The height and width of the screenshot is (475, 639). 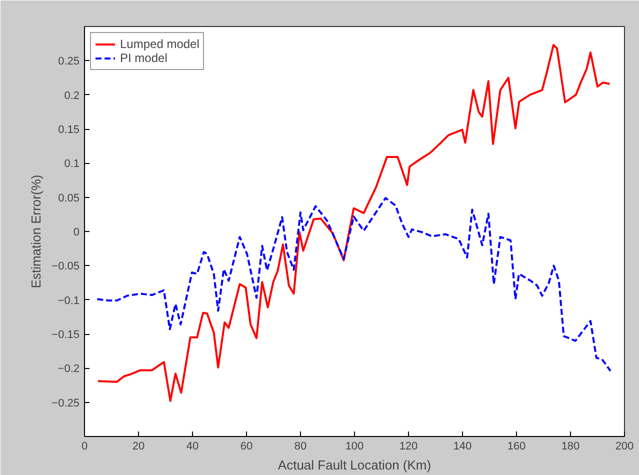 What do you see at coordinates (192, 446) in the screenshot?
I see `x-tick-label: 40` at bounding box center [192, 446].